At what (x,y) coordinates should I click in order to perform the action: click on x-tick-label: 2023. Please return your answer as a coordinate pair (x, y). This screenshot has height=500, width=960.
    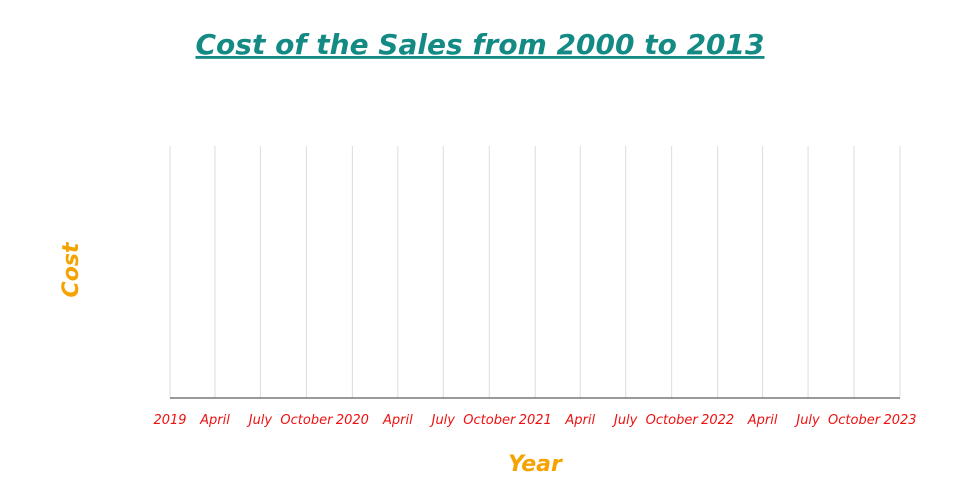
    Looking at the image, I should click on (899, 420).